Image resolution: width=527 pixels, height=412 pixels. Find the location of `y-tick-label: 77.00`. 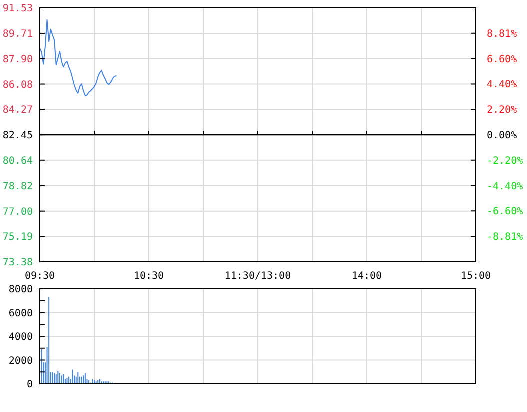

y-tick-label: 77.00 is located at coordinates (17, 212).